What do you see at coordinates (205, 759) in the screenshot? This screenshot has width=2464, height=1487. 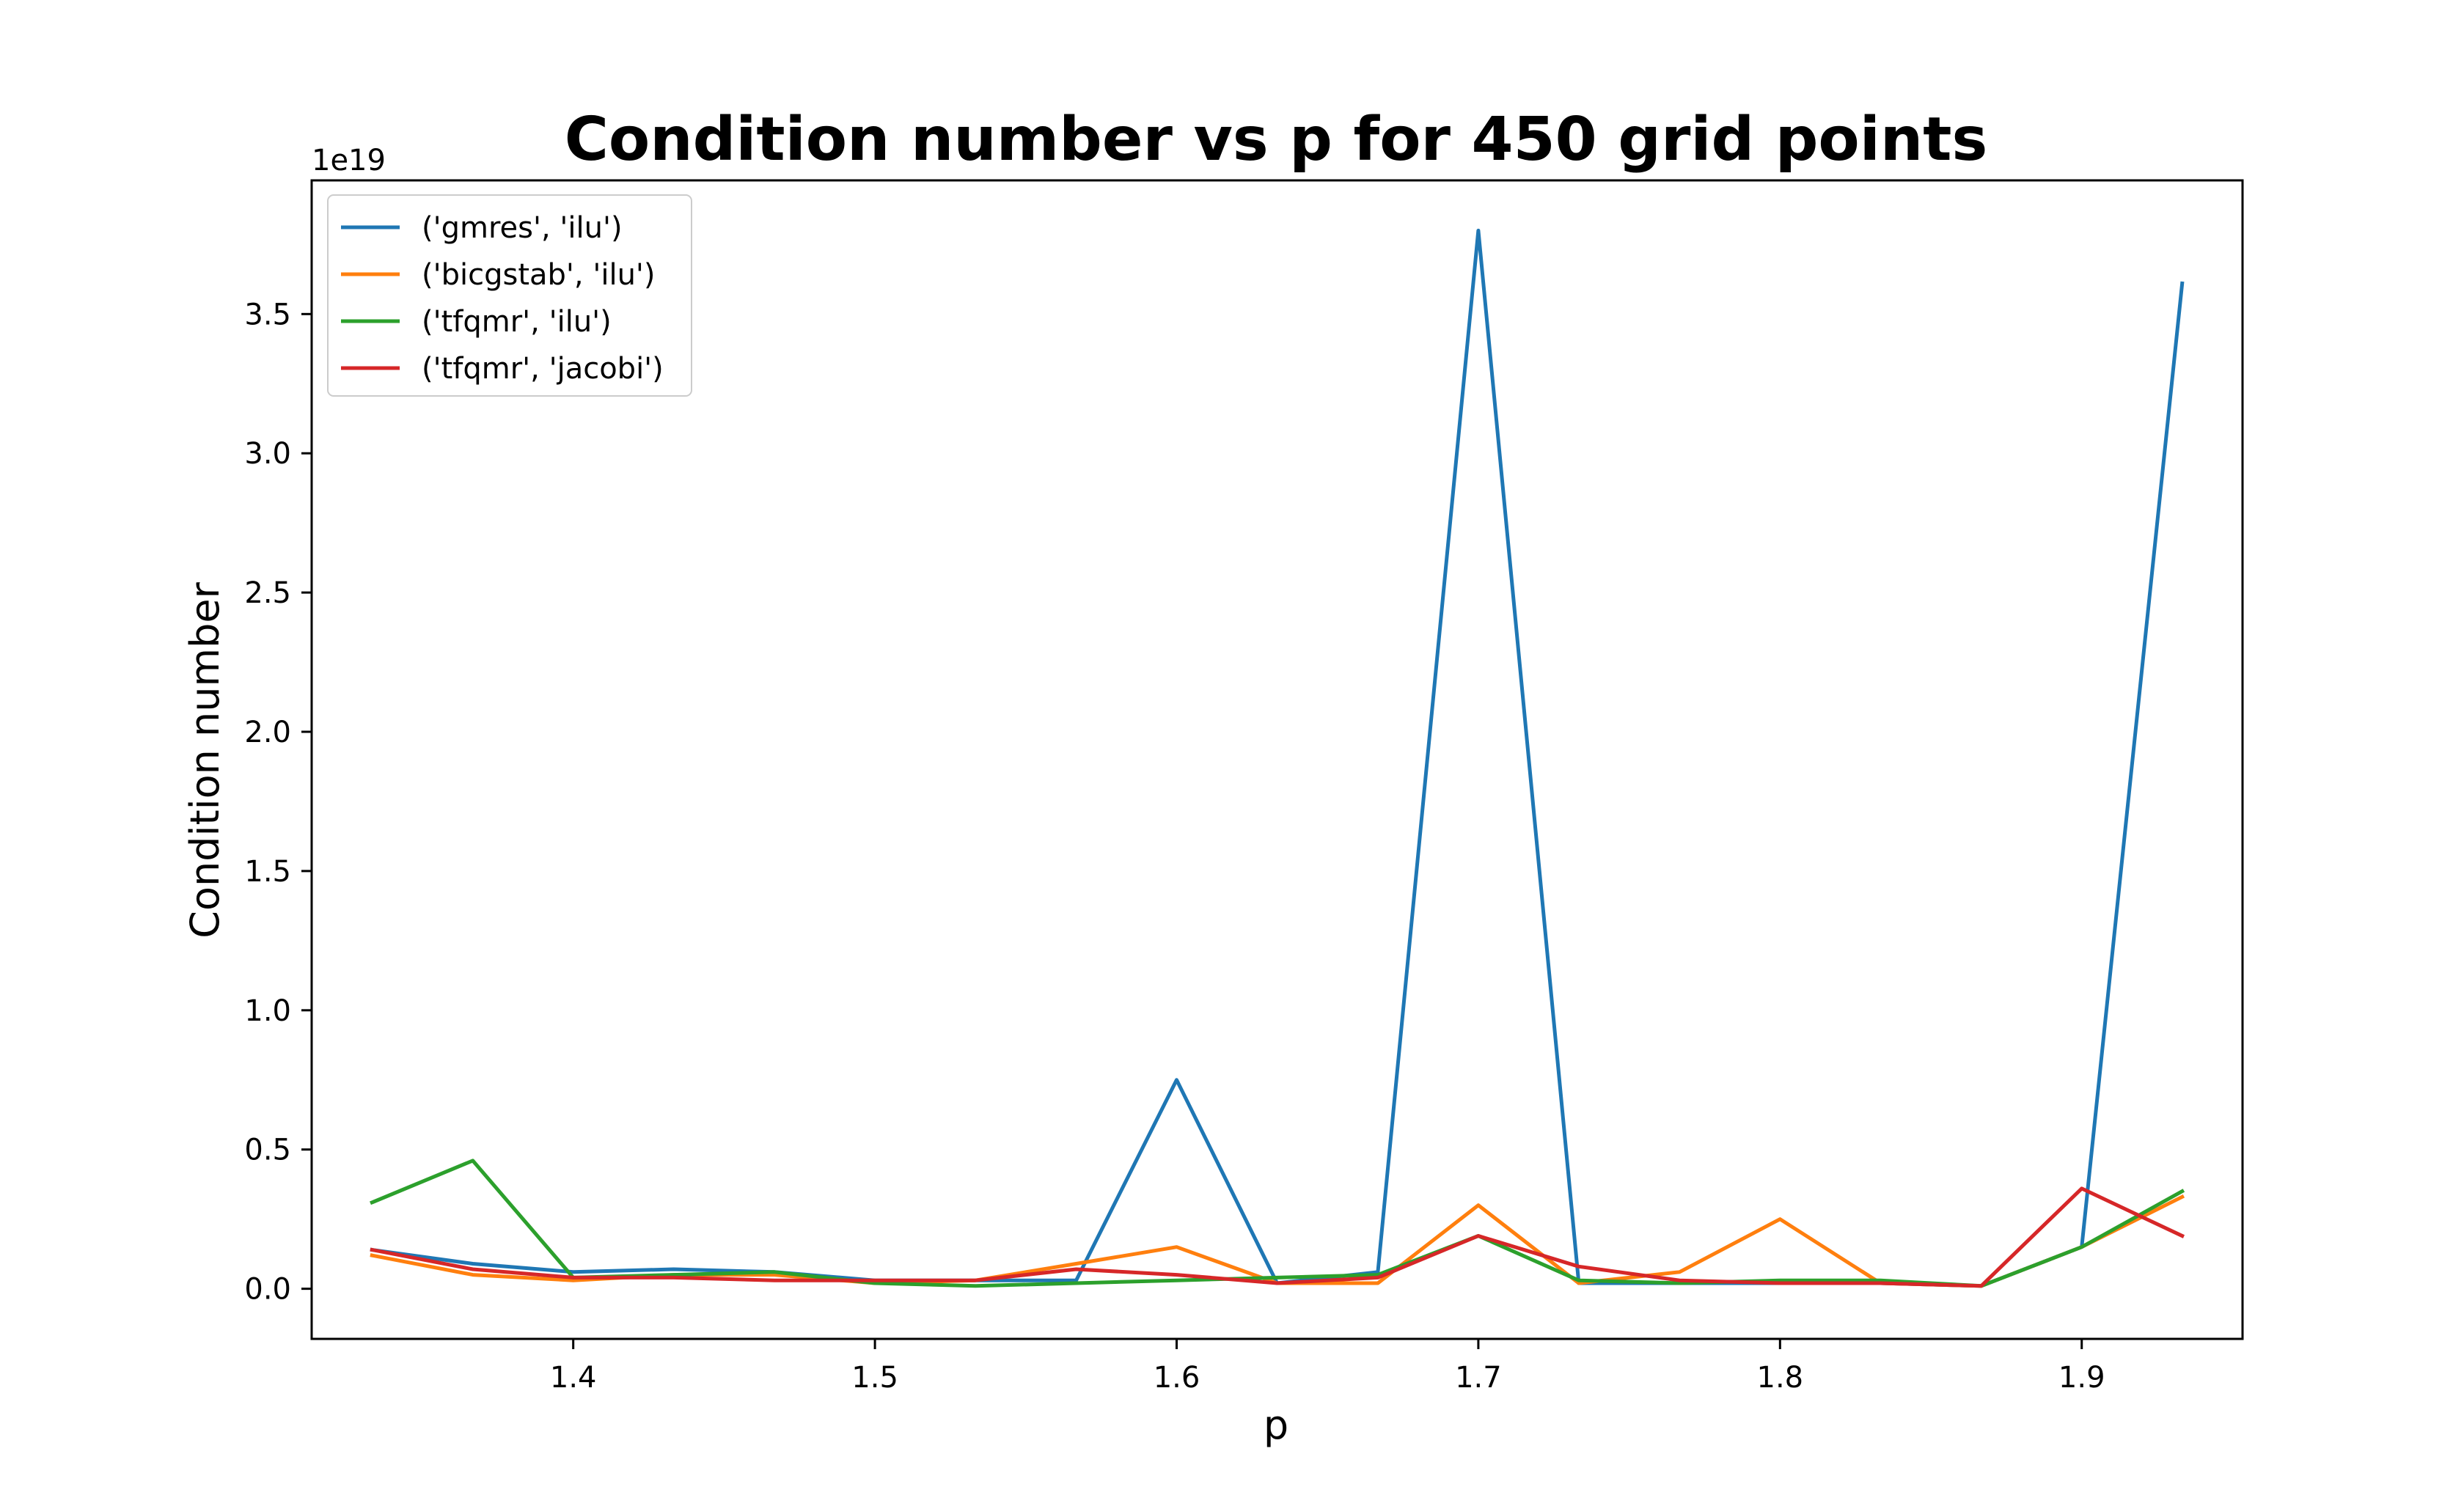 I see `y-axis-label: Condition number` at bounding box center [205, 759].